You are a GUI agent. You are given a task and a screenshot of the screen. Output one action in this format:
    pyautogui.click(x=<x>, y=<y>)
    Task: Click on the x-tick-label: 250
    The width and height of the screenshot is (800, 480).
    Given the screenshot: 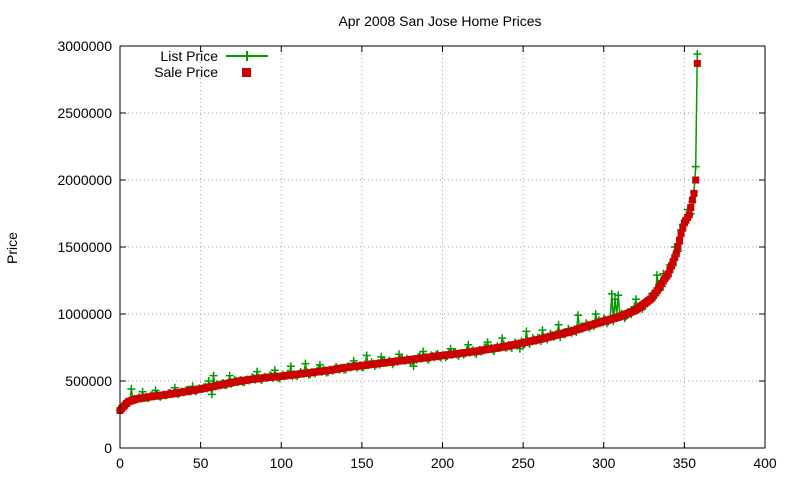 What is the action you would take?
    pyautogui.click(x=523, y=463)
    